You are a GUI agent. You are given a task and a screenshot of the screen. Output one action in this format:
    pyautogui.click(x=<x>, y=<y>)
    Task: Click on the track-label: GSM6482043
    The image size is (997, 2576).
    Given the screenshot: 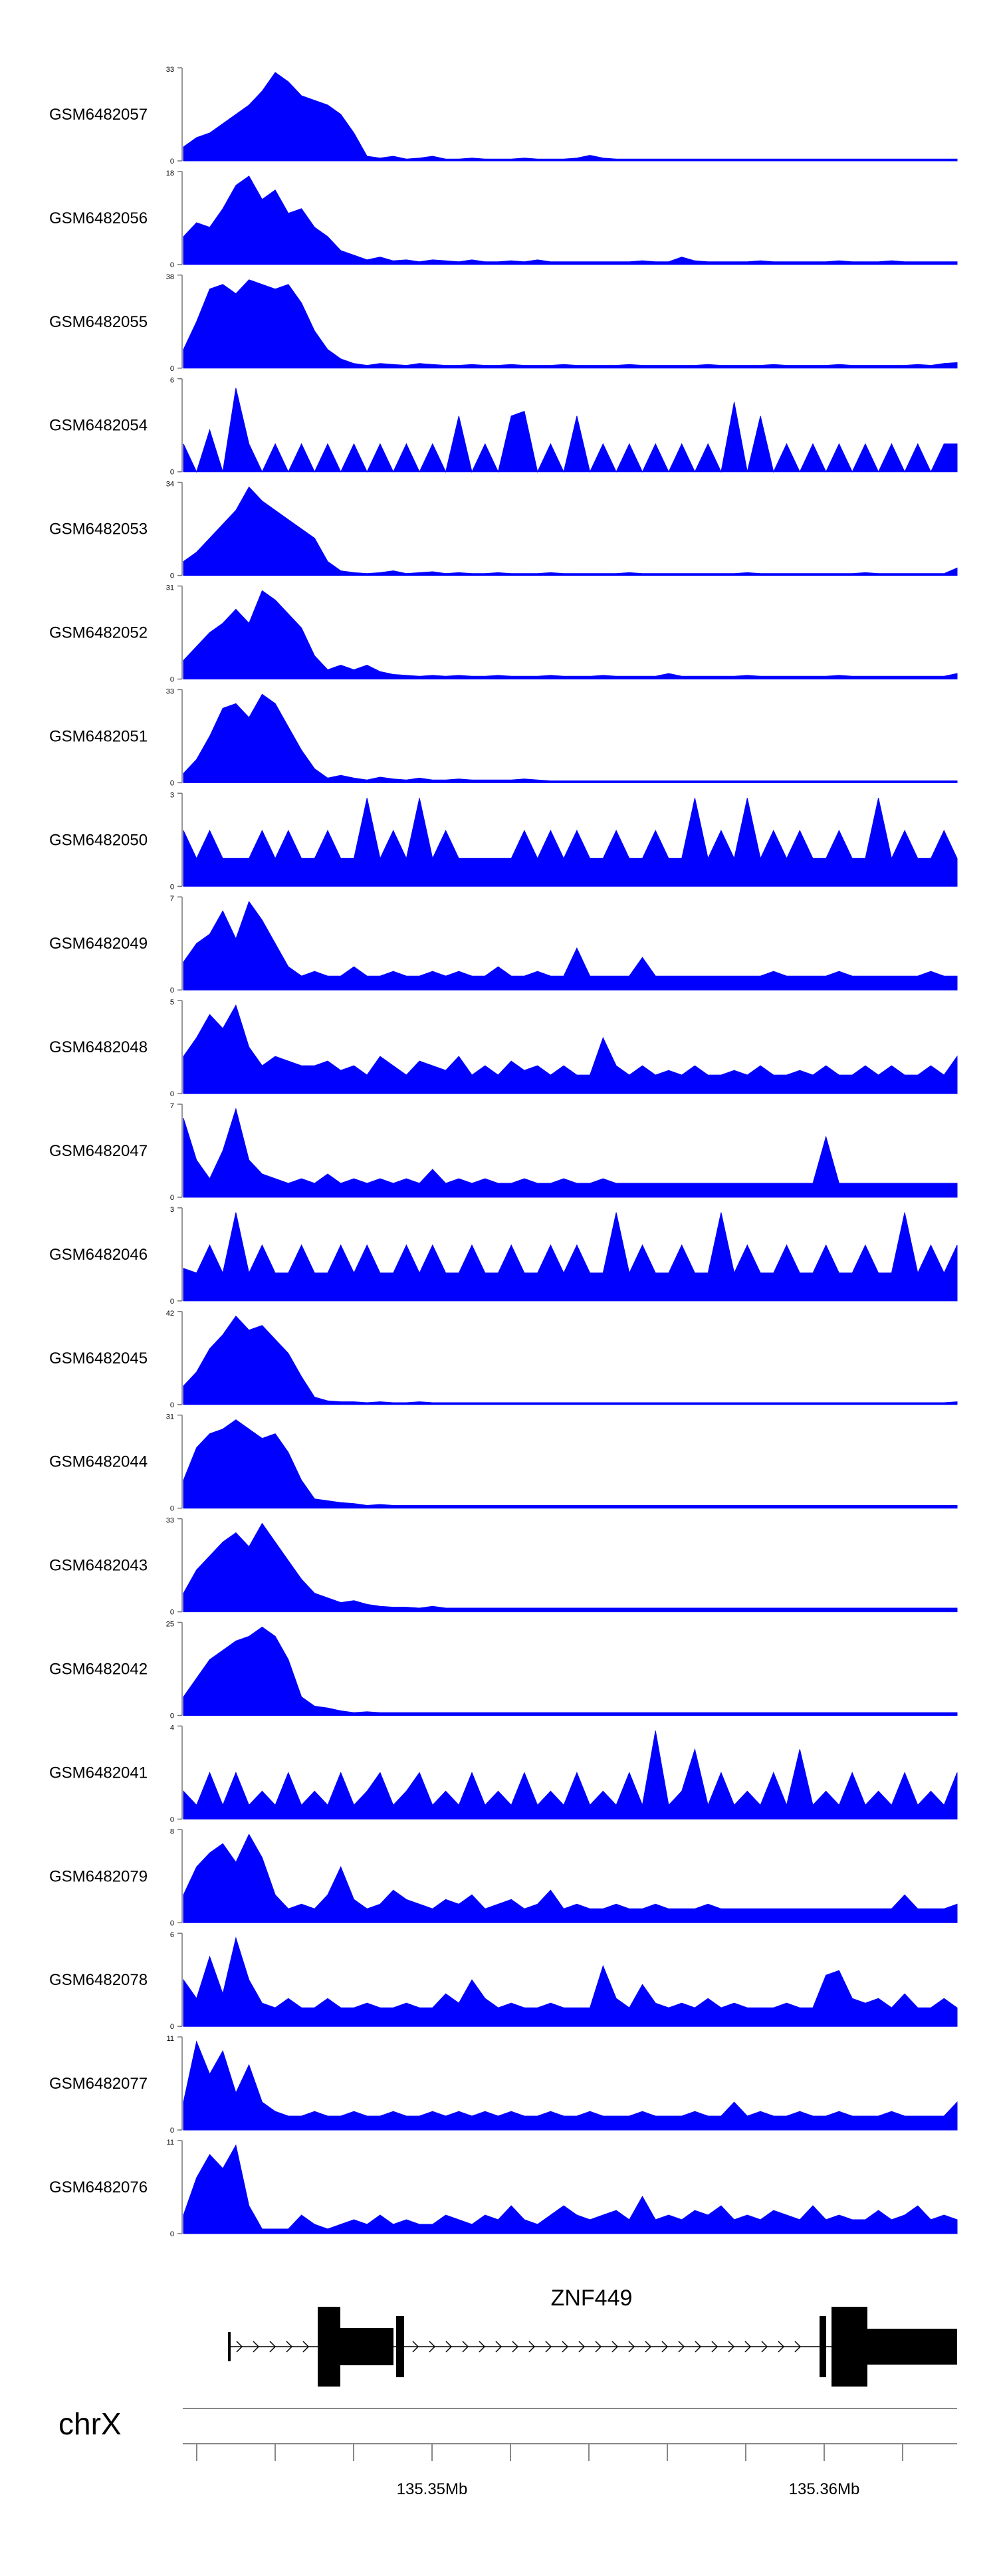 What is the action you would take?
    pyautogui.click(x=98, y=1566)
    